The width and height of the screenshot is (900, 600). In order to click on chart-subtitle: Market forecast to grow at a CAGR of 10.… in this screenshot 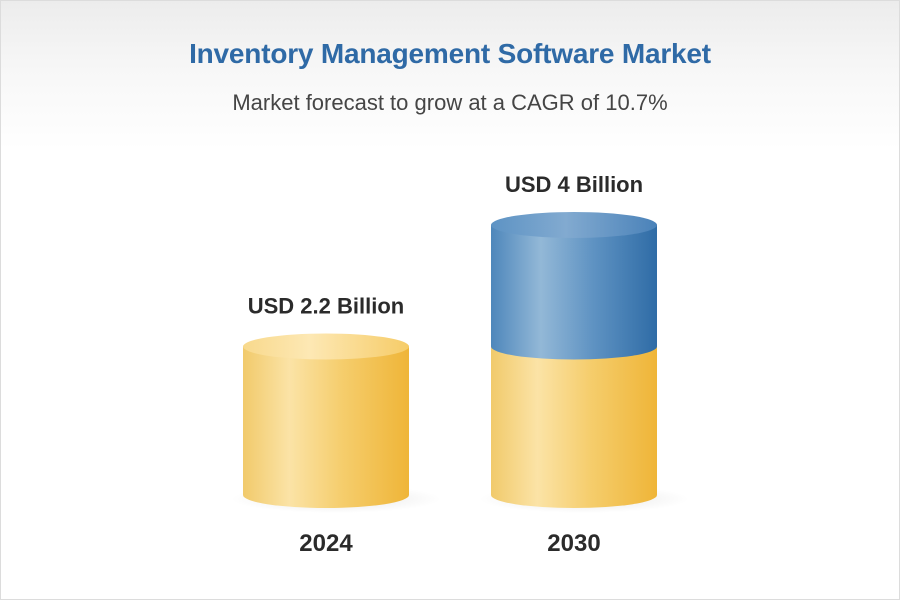, I will do `click(450, 102)`.